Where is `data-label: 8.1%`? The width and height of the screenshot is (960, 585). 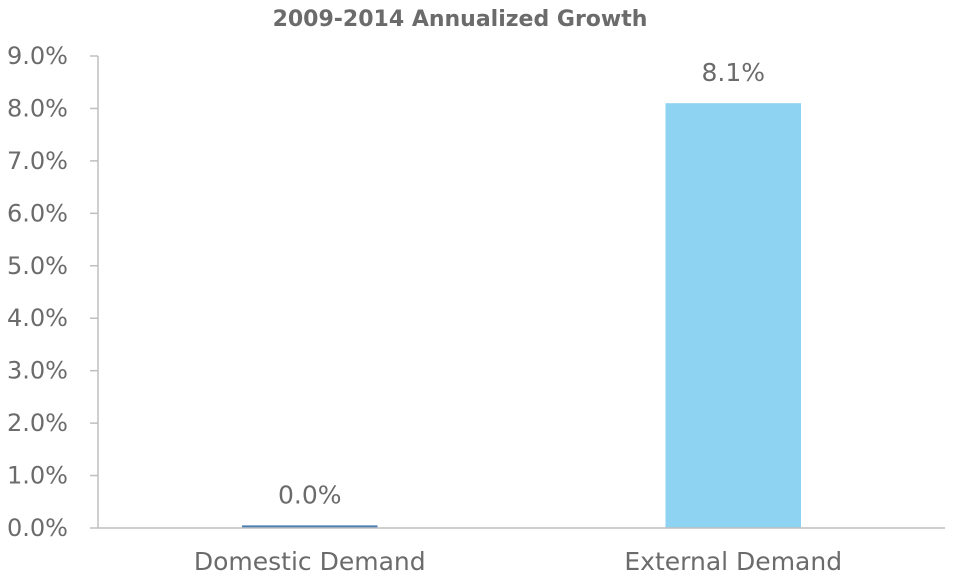
data-label: 8.1% is located at coordinates (733, 72).